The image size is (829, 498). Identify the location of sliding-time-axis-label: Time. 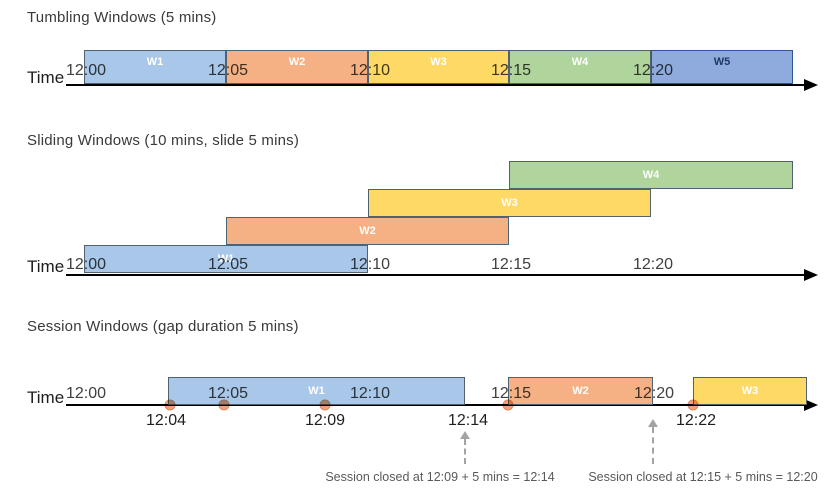
(46, 266).